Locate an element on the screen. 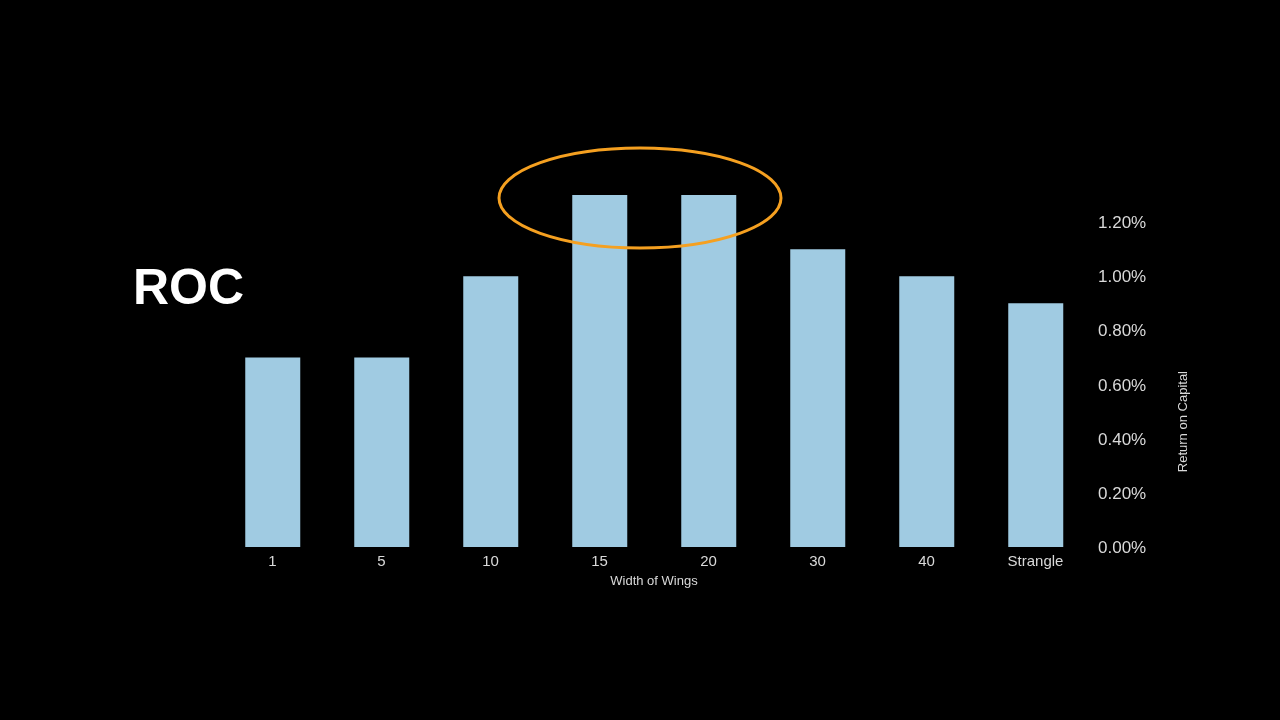 Image resolution: width=1280 pixels, height=720 pixels. x-tick-label: 10 is located at coordinates (490, 560).